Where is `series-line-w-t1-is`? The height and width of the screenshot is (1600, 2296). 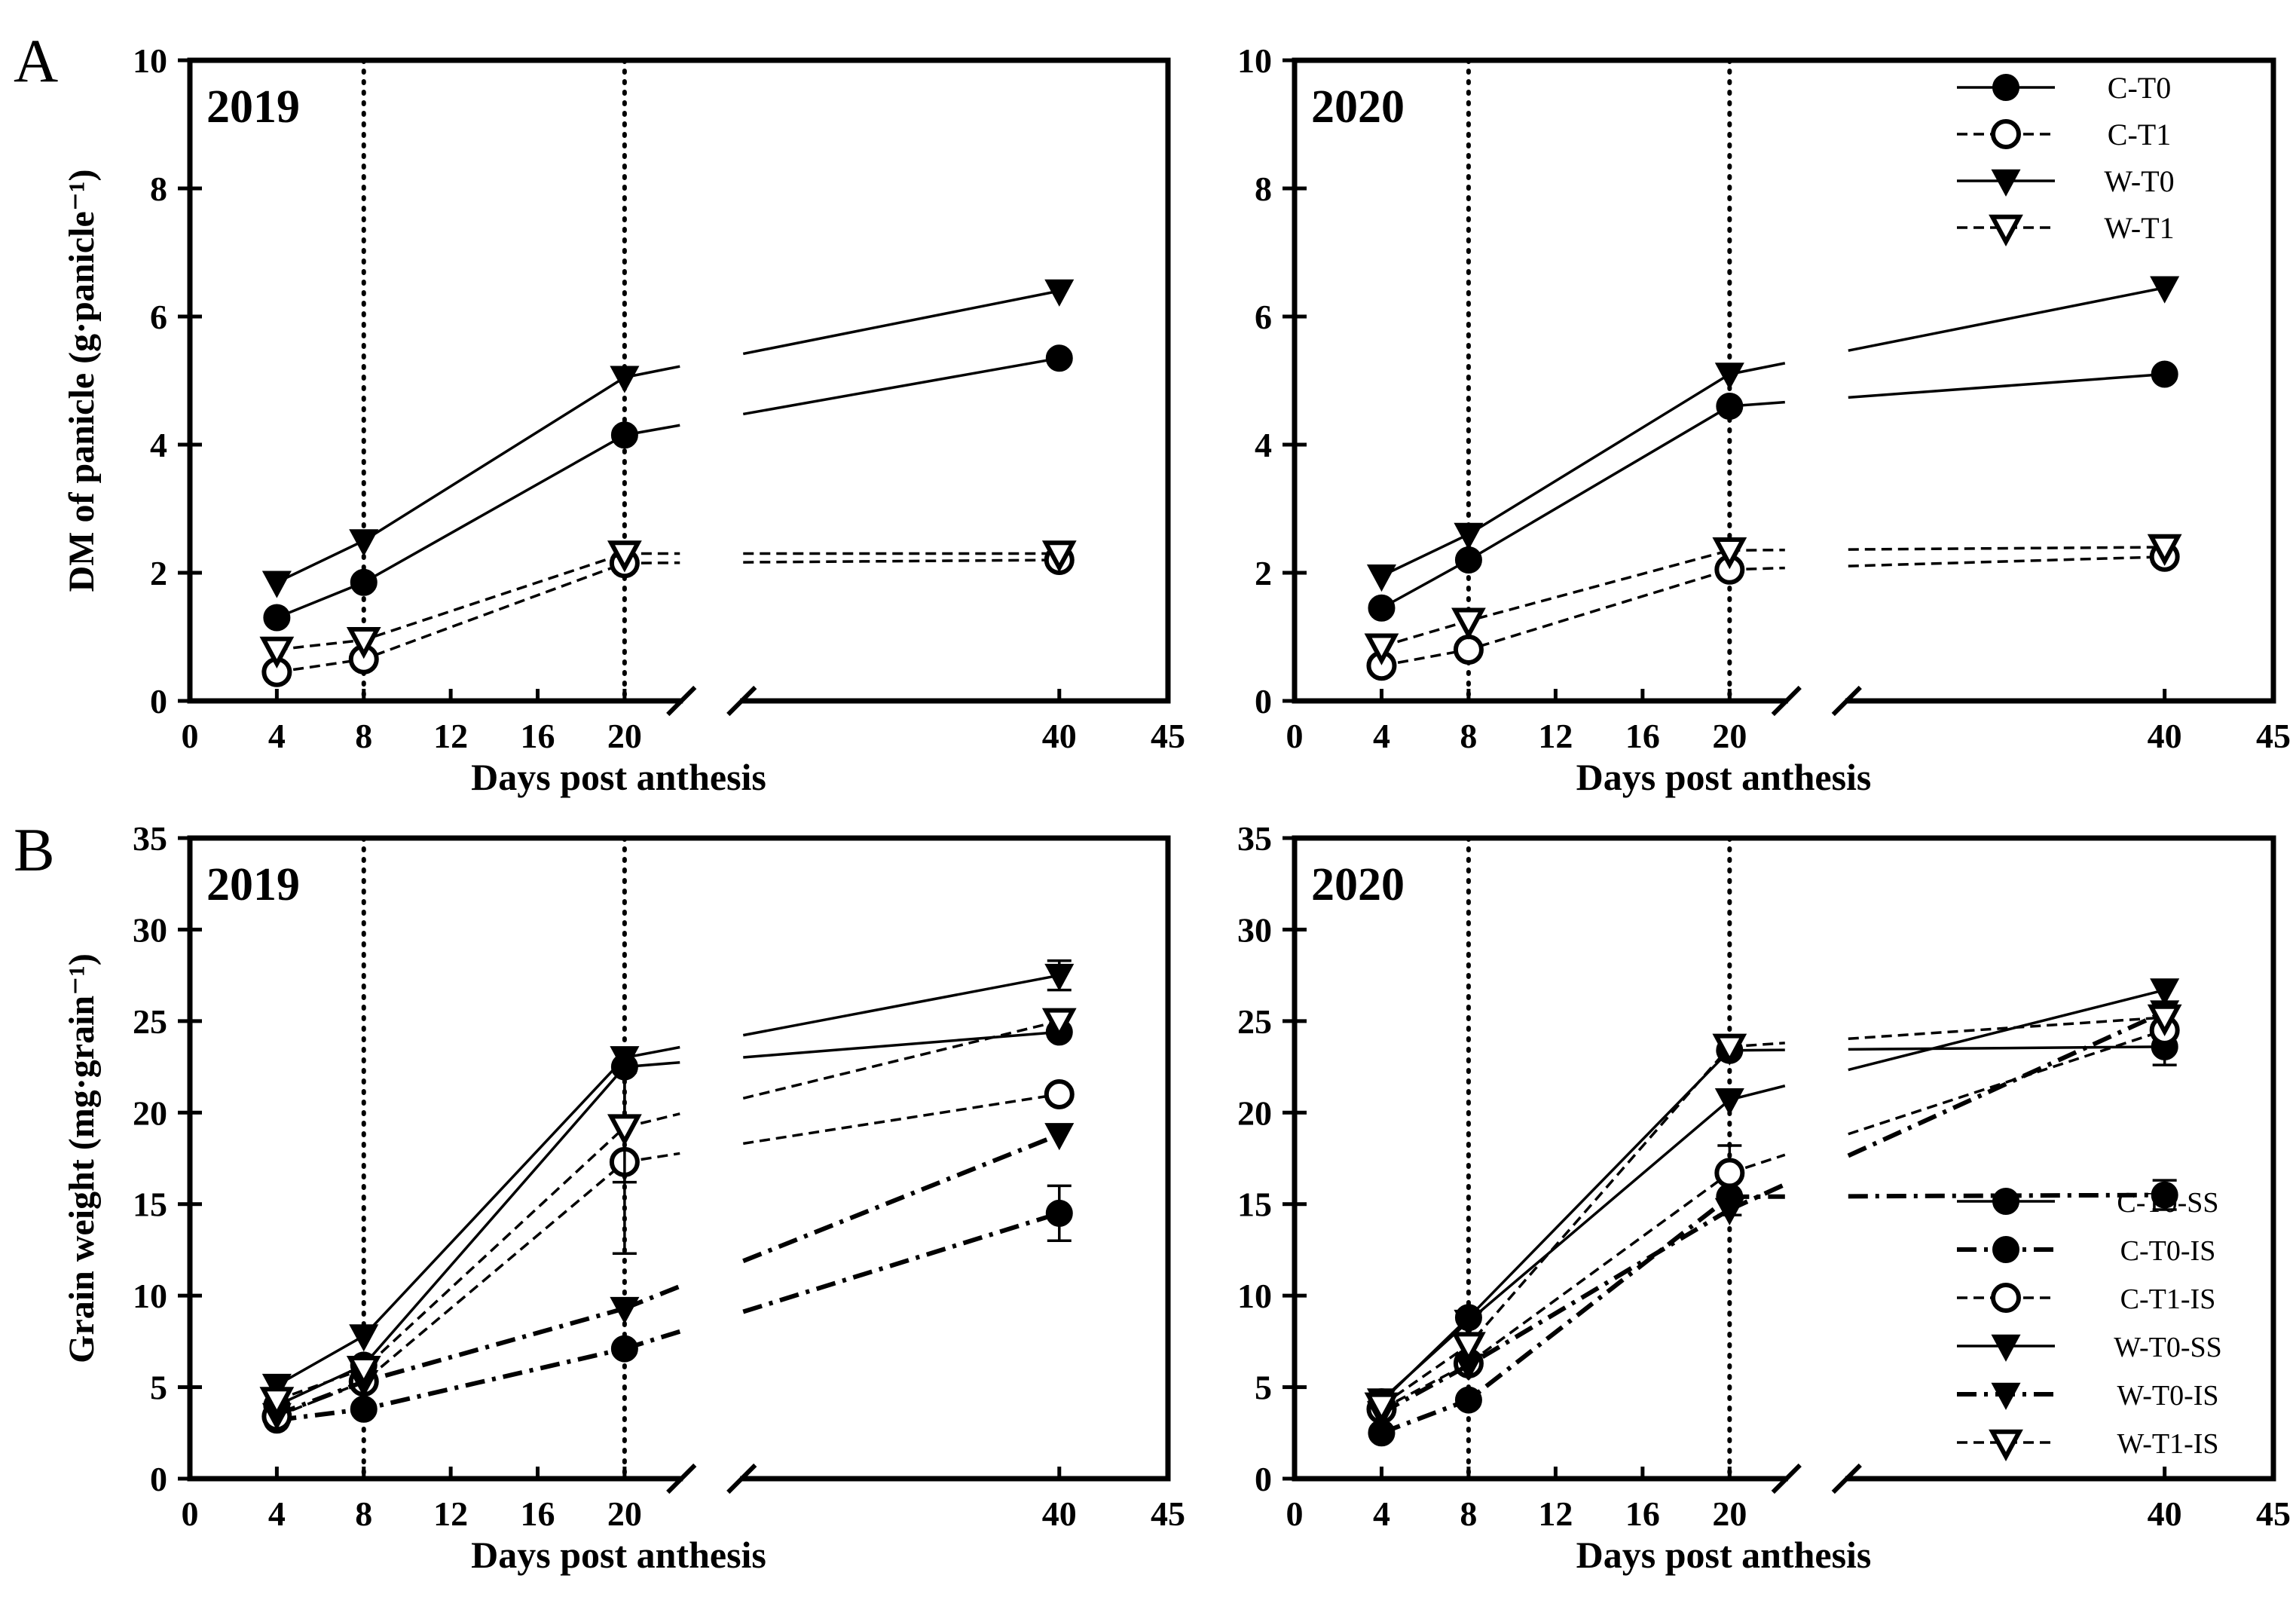 series-line-w-t1-is is located at coordinates (2006, 1028).